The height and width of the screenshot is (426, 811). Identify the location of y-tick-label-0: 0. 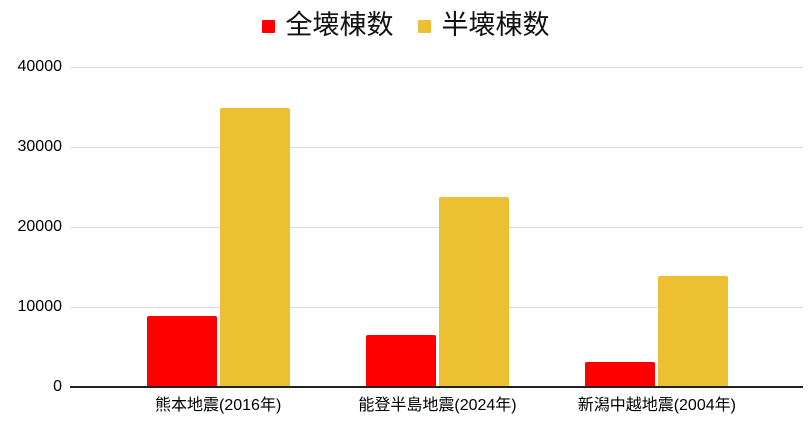
(57, 386).